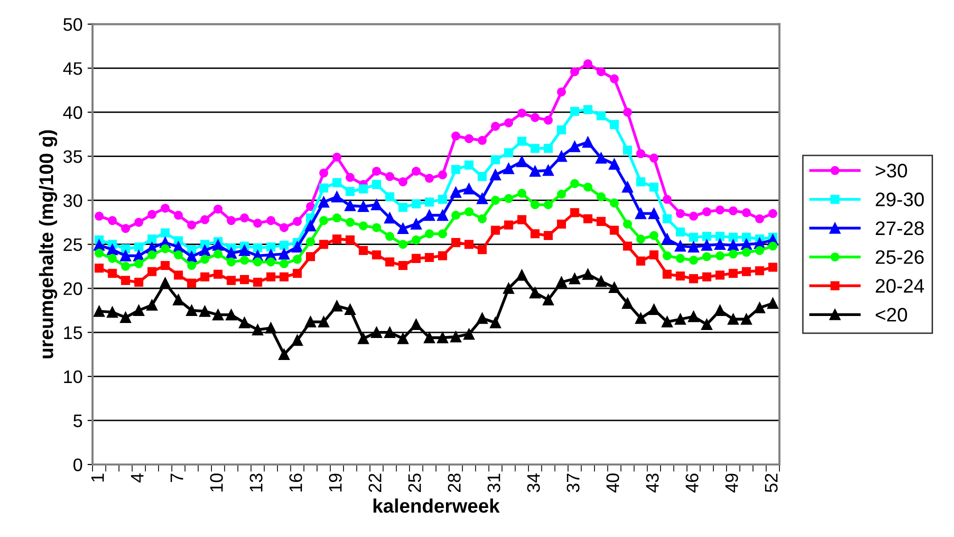  What do you see at coordinates (892, 171) in the screenshot?
I see `legend-label: >30` at bounding box center [892, 171].